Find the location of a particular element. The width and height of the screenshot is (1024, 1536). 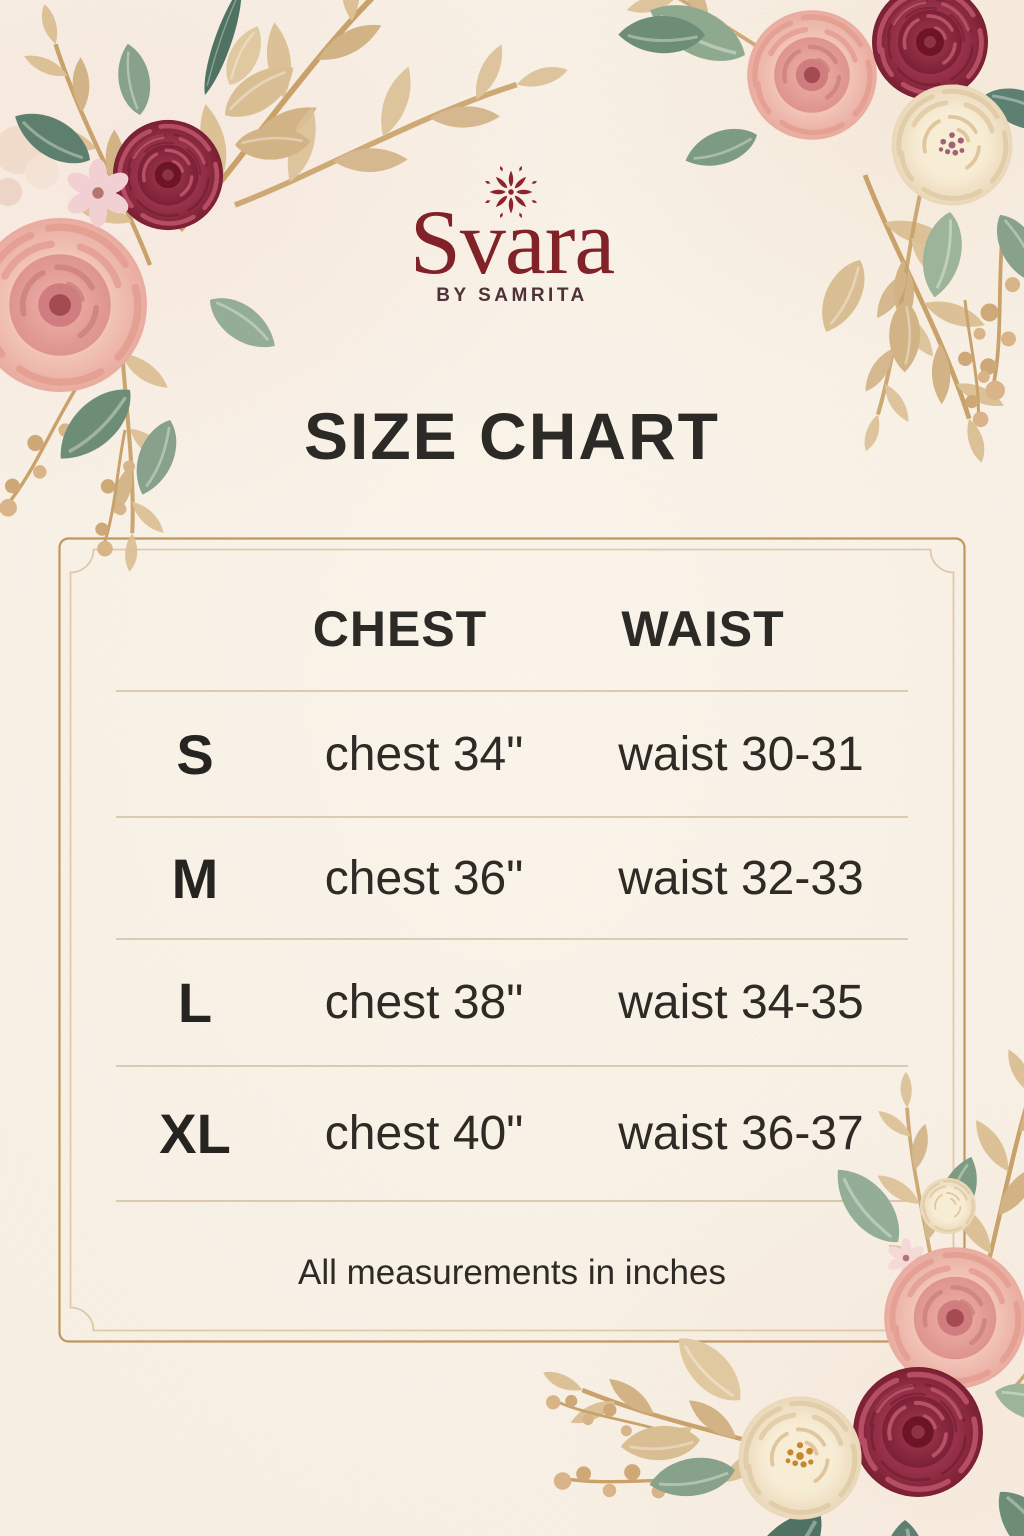

waist-cell: waist 30-31 is located at coordinates (741, 754).